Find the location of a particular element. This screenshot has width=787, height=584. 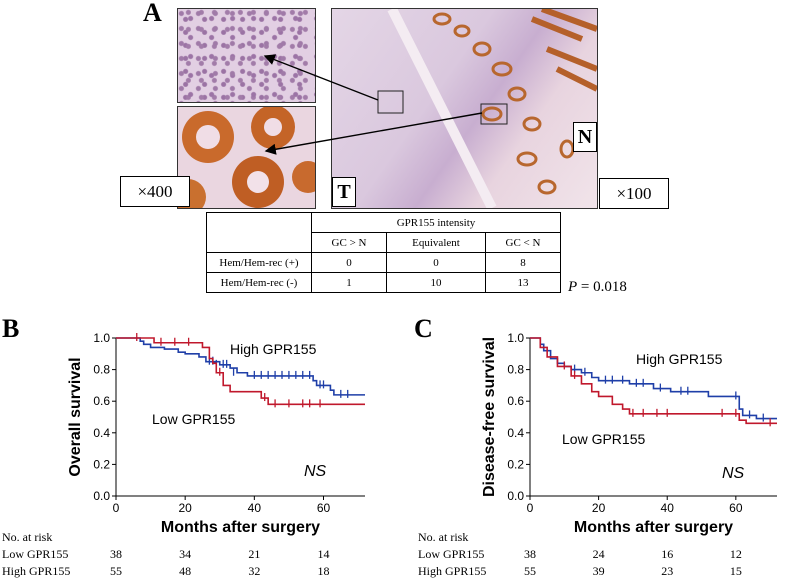

panel-label-b: B is located at coordinates (11, 328).